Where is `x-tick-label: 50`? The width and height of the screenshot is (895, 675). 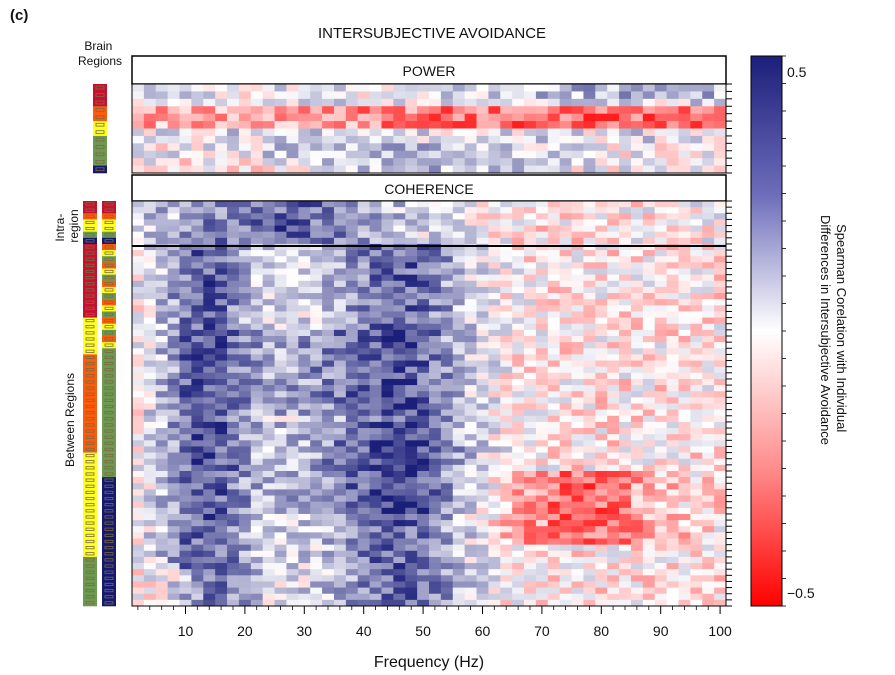 x-tick-label: 50 is located at coordinates (423, 631).